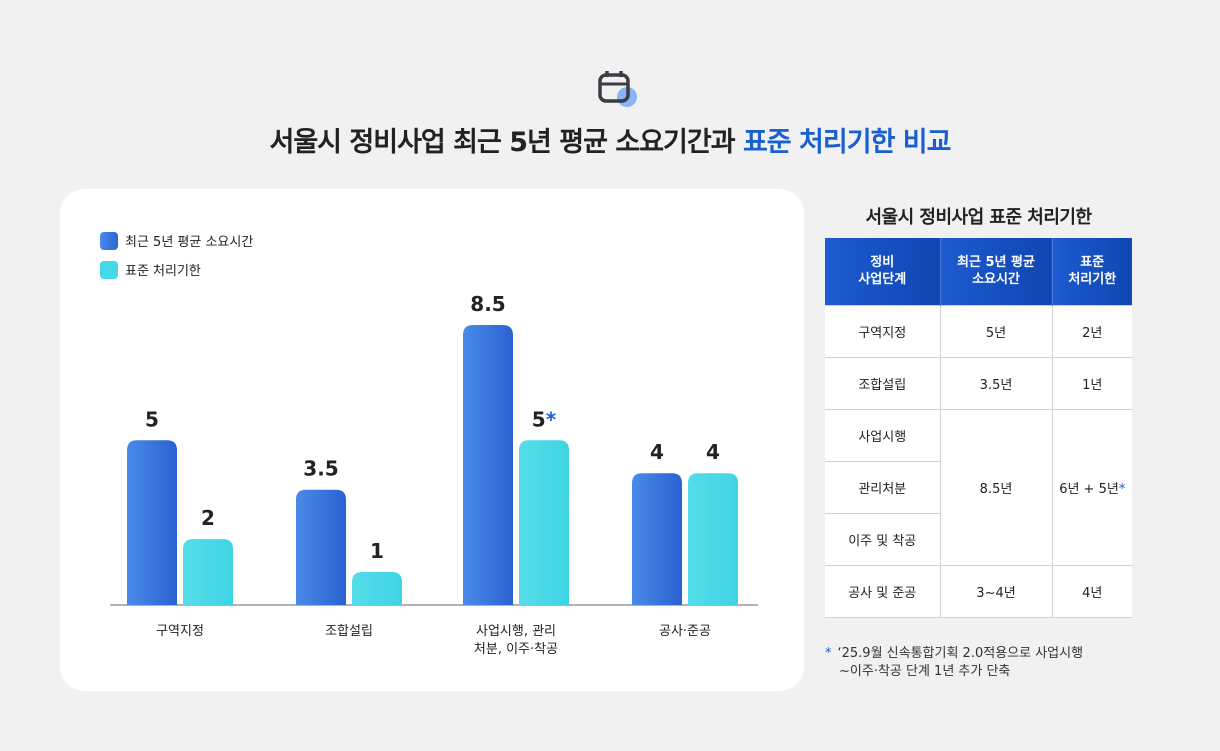 This screenshot has width=1220, height=751. I want to click on data-label: 3.5, so click(320, 469).